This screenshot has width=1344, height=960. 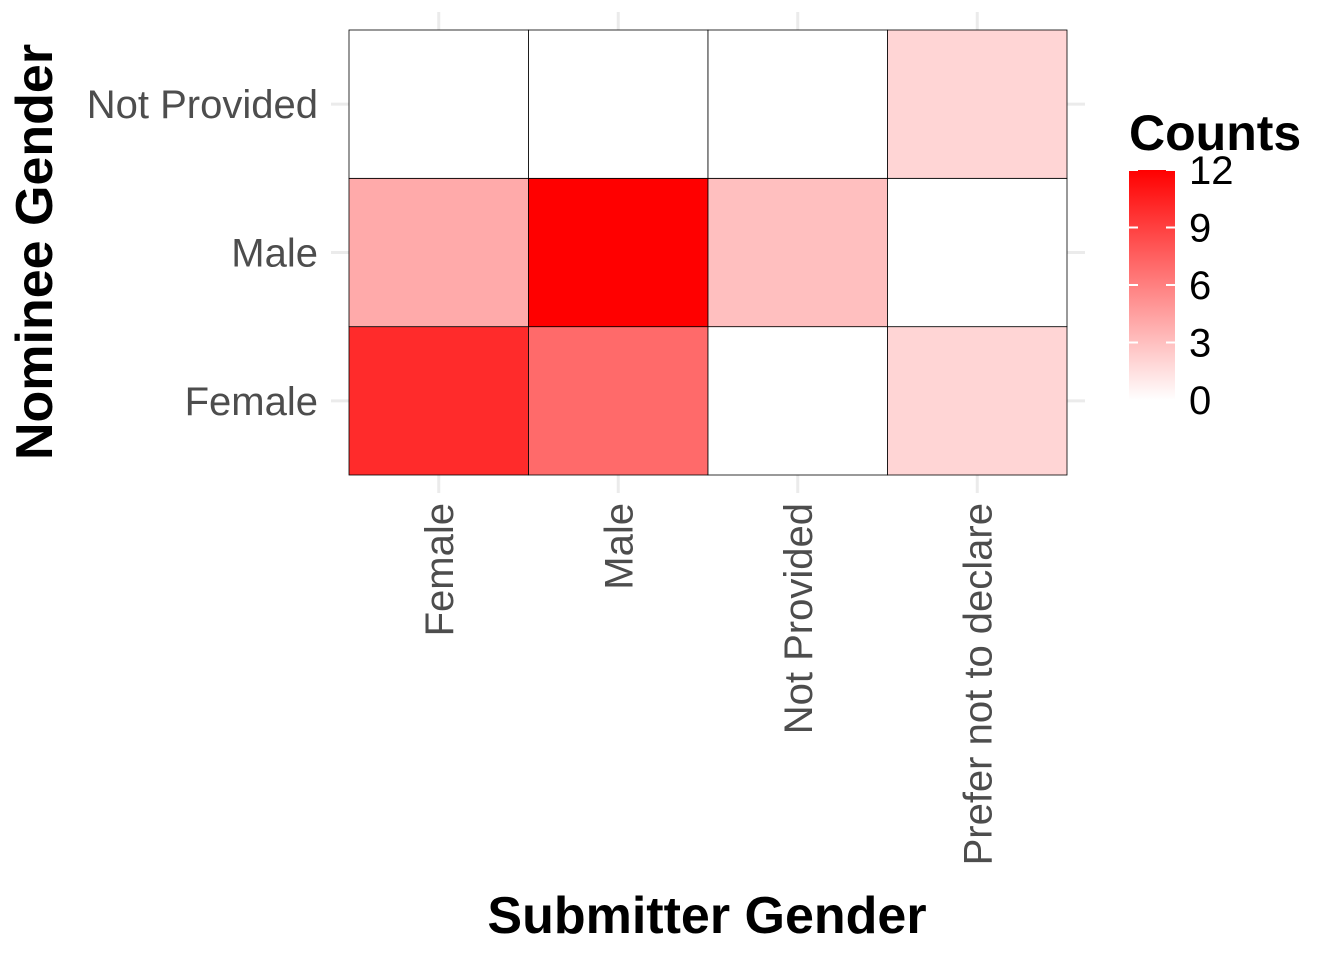 What do you see at coordinates (797, 252) in the screenshot?
I see `cell-male-not-provided` at bounding box center [797, 252].